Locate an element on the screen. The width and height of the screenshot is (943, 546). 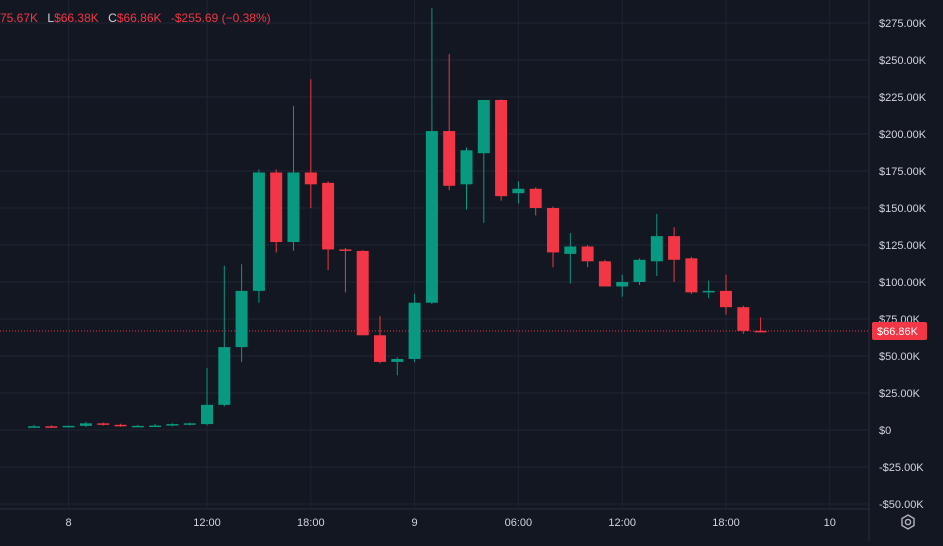
price-tick-label: -$25.00K is located at coordinates (901, 468).